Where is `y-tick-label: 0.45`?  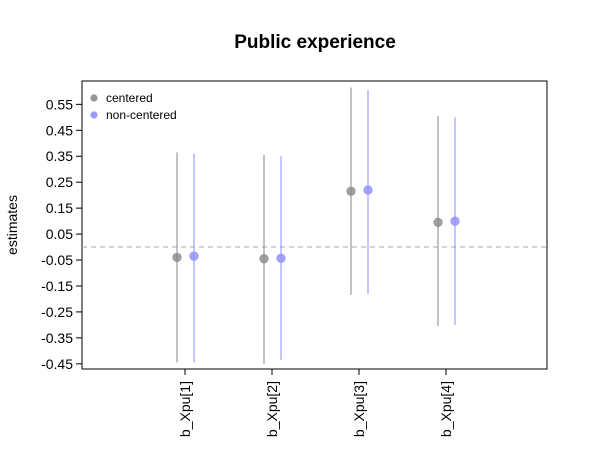 y-tick-label: 0.45 is located at coordinates (59, 130).